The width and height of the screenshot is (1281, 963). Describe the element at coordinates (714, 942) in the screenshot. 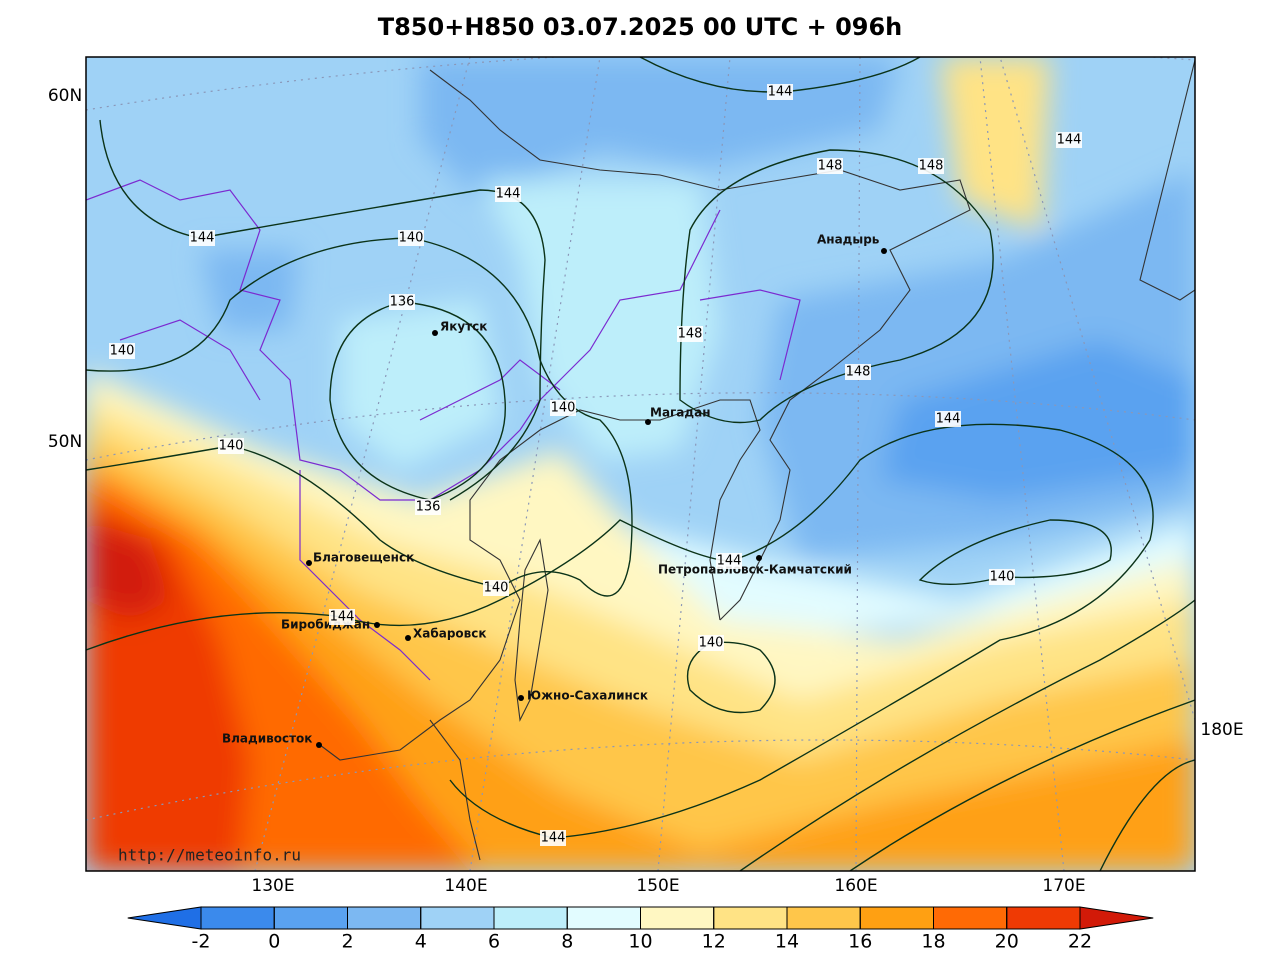

I see `colorbar-tick-label: 12` at that location.